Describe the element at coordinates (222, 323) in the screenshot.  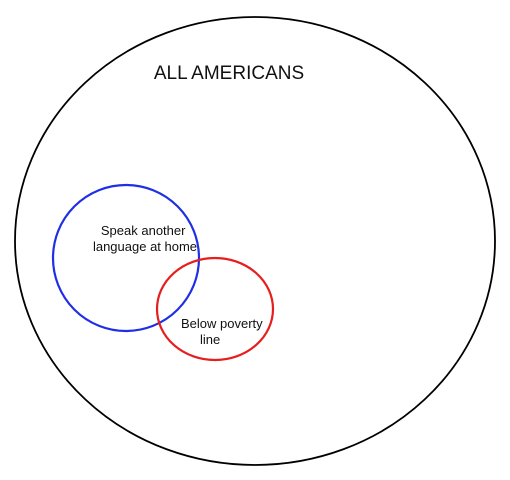
I see `below-poverty-line-1: Below poverty` at that location.